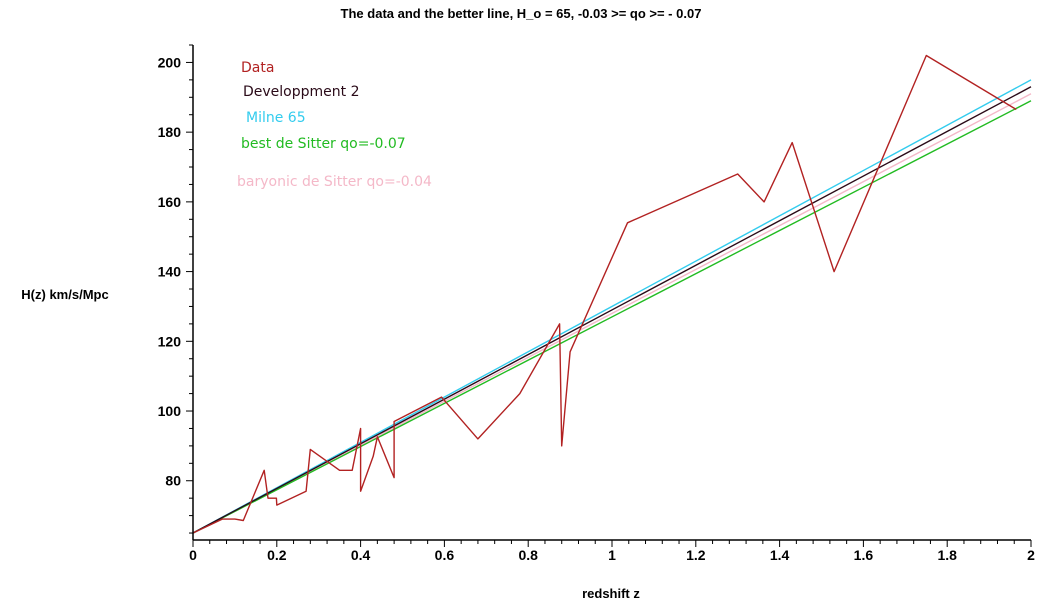 The width and height of the screenshot is (1037, 604). I want to click on y-tick-label: 80, so click(173, 481).